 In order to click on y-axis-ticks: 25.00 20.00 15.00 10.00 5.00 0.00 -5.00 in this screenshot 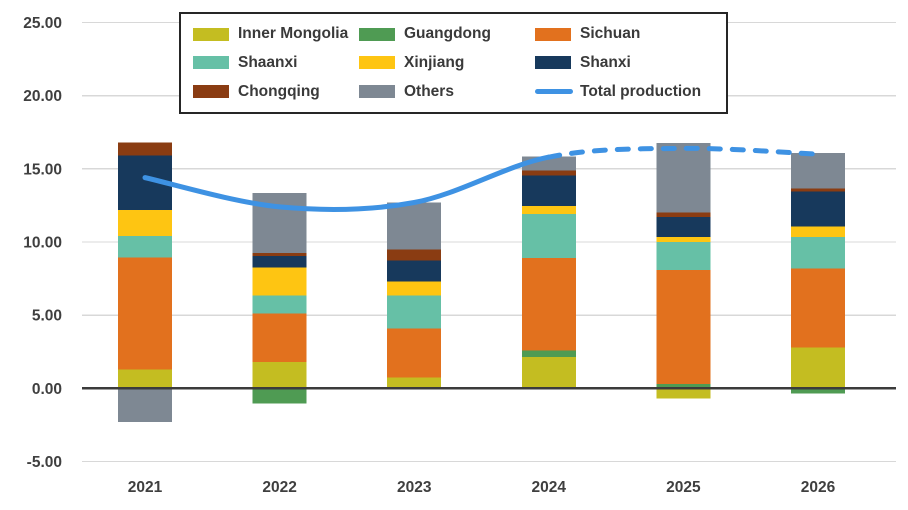, I will do `click(42, 243)`.